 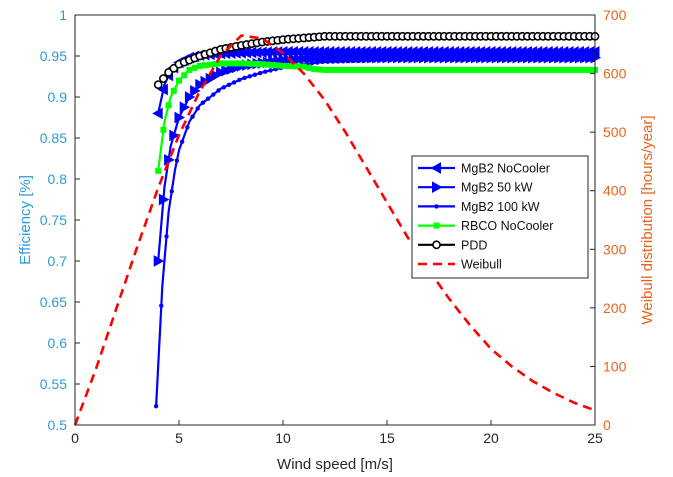 I want to click on y-right-tick-label: 100, so click(x=615, y=366).